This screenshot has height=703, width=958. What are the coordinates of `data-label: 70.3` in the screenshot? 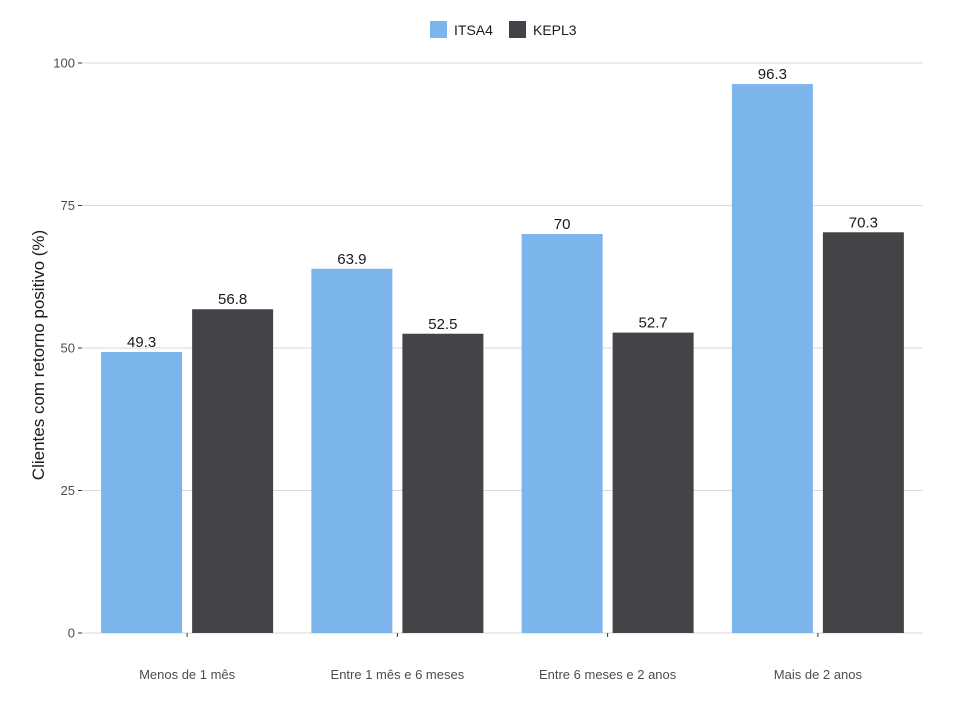 It's located at (863, 222).